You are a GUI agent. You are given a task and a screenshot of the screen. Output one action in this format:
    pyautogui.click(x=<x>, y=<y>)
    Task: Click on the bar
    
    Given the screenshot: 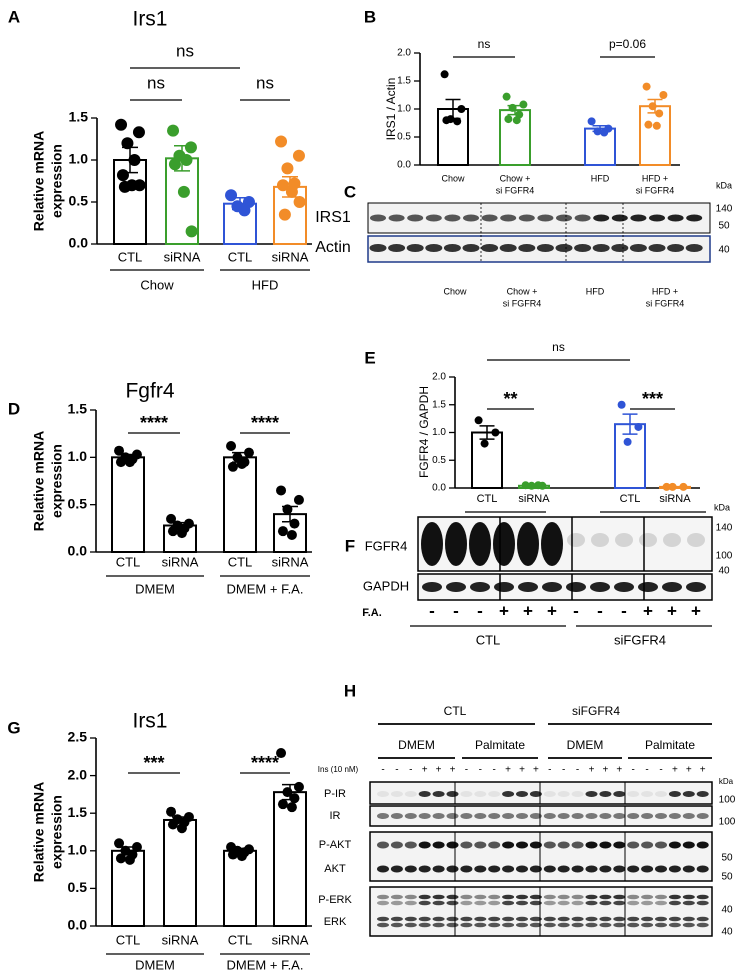 What is the action you would take?
    pyautogui.click(x=240, y=505)
    